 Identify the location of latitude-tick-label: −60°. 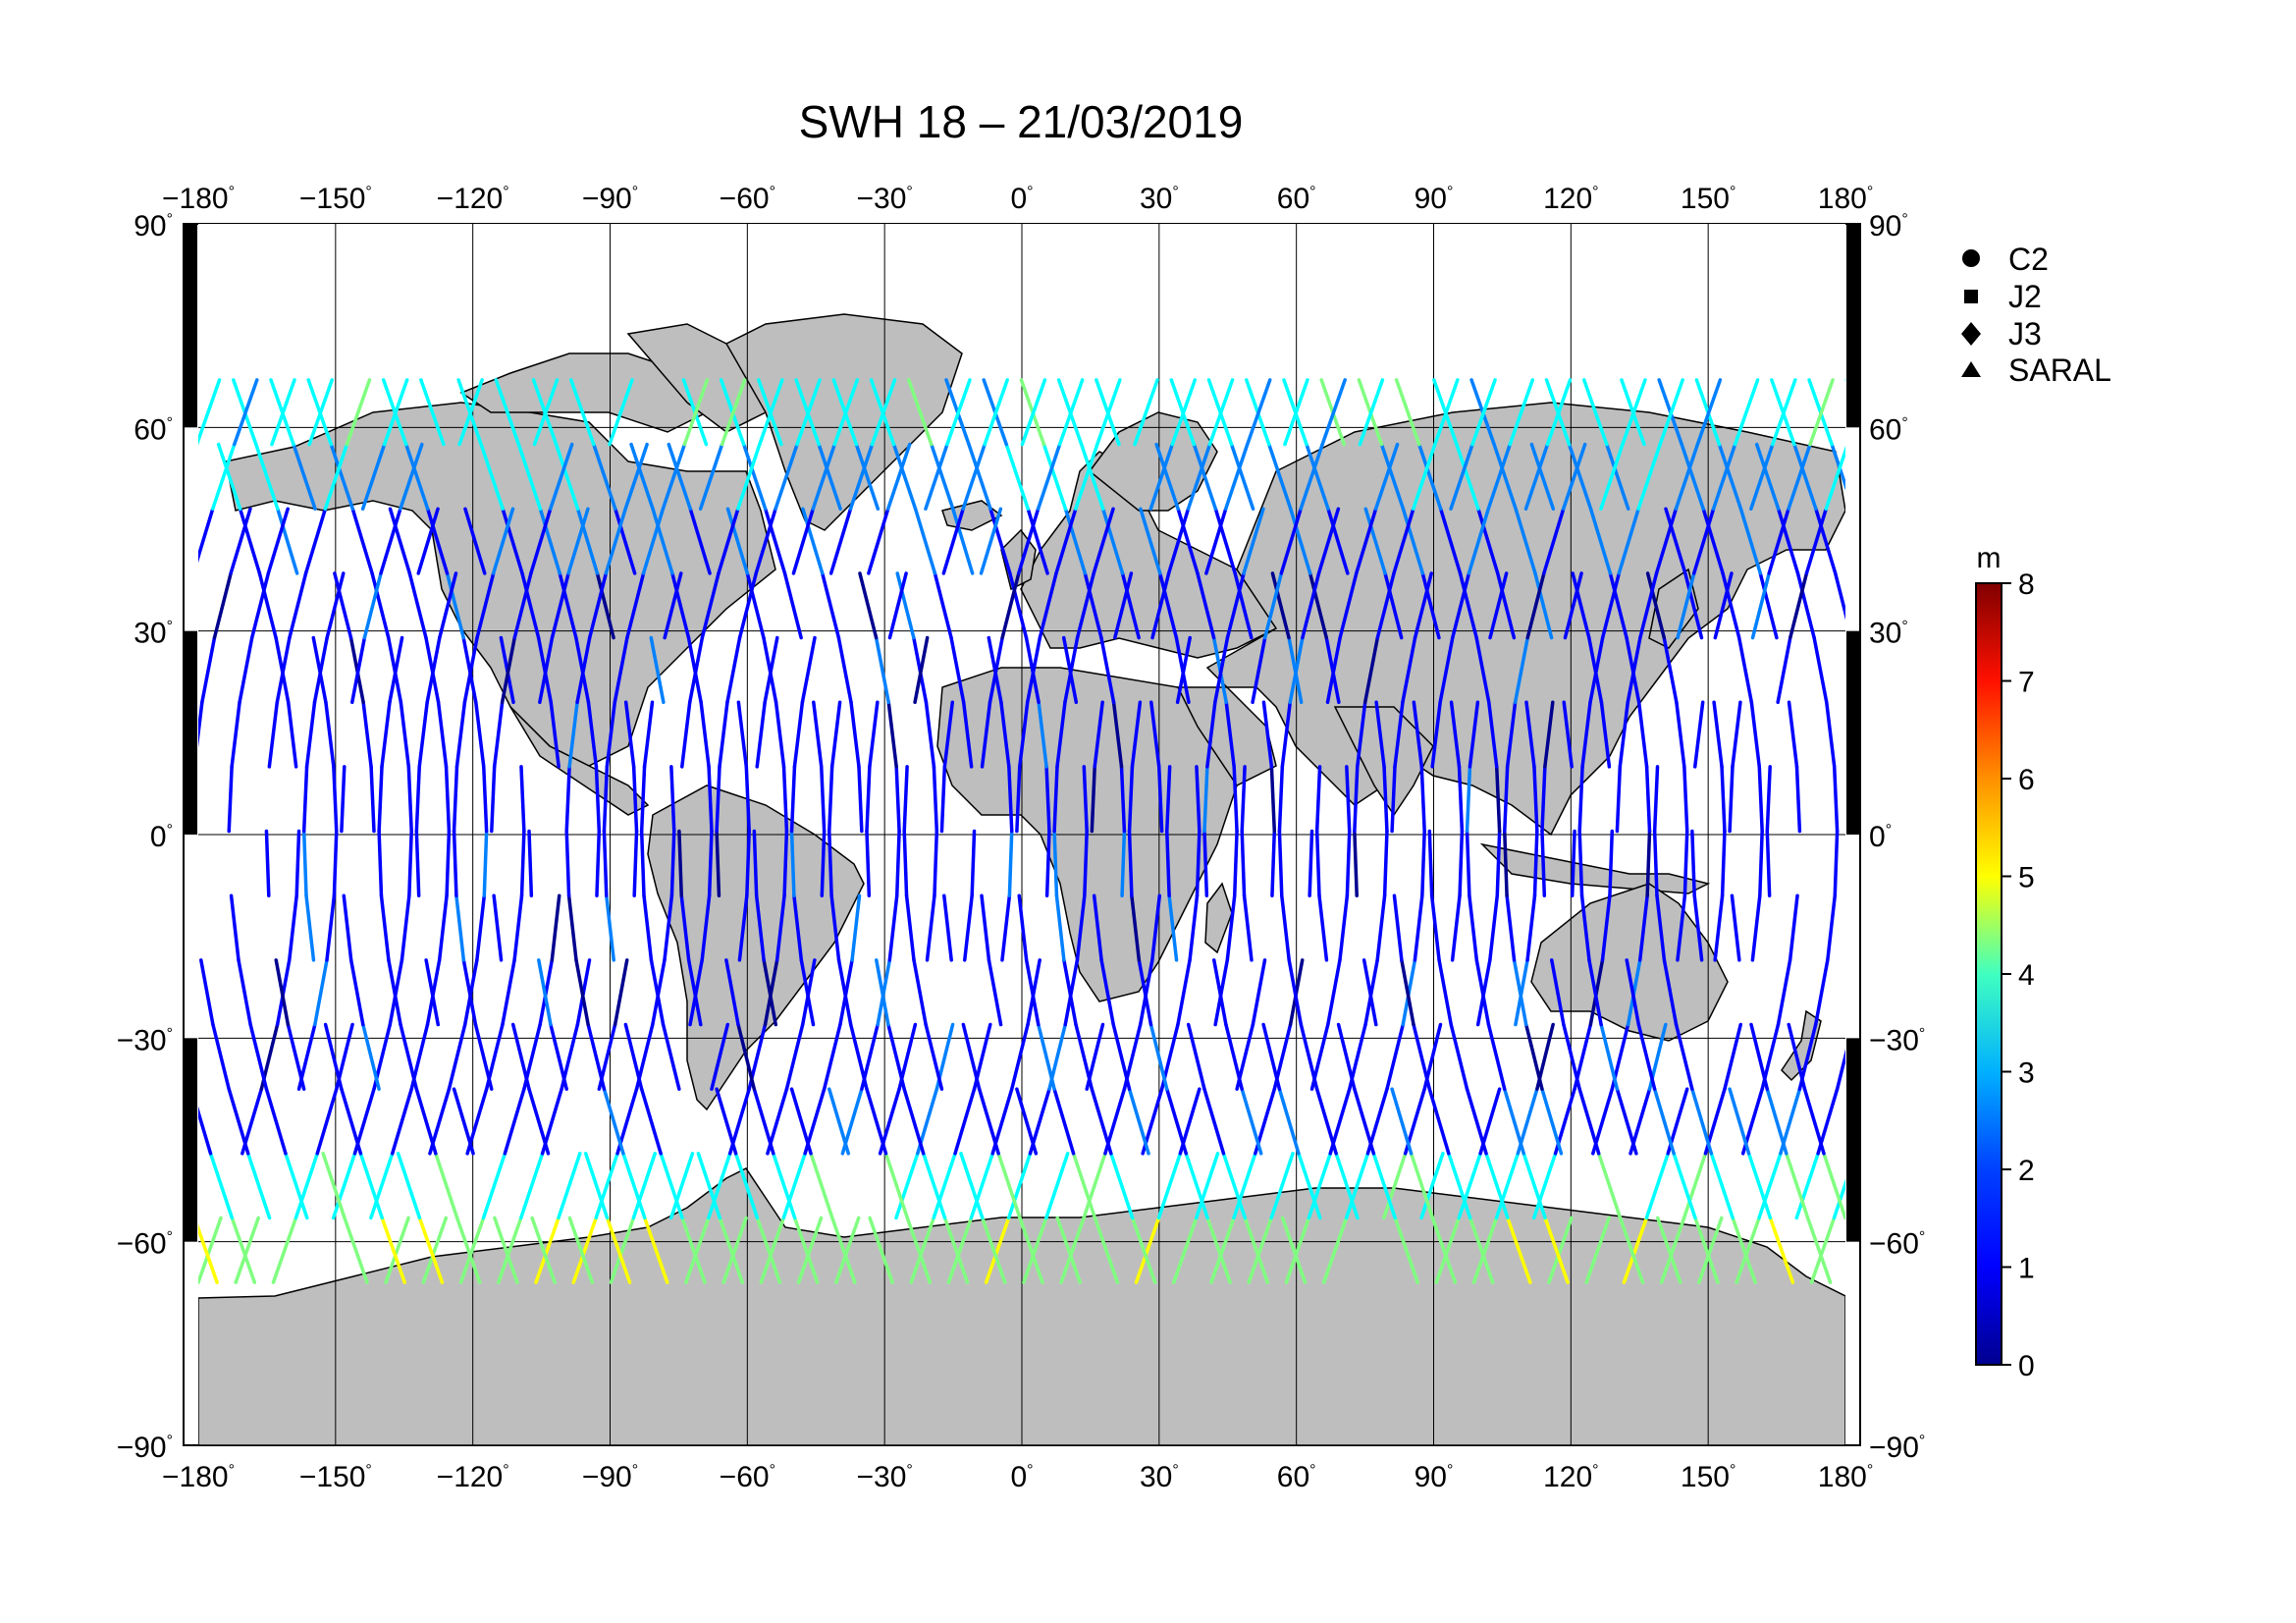
(1897, 1244).